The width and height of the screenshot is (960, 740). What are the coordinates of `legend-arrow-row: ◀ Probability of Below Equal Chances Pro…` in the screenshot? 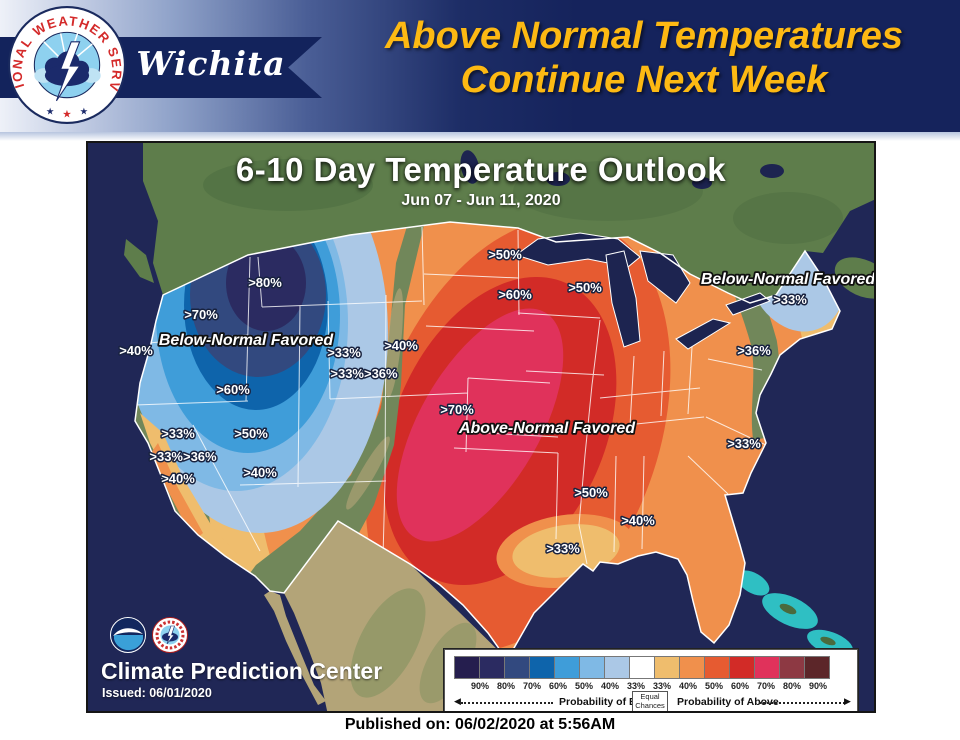 It's located at (651, 701).